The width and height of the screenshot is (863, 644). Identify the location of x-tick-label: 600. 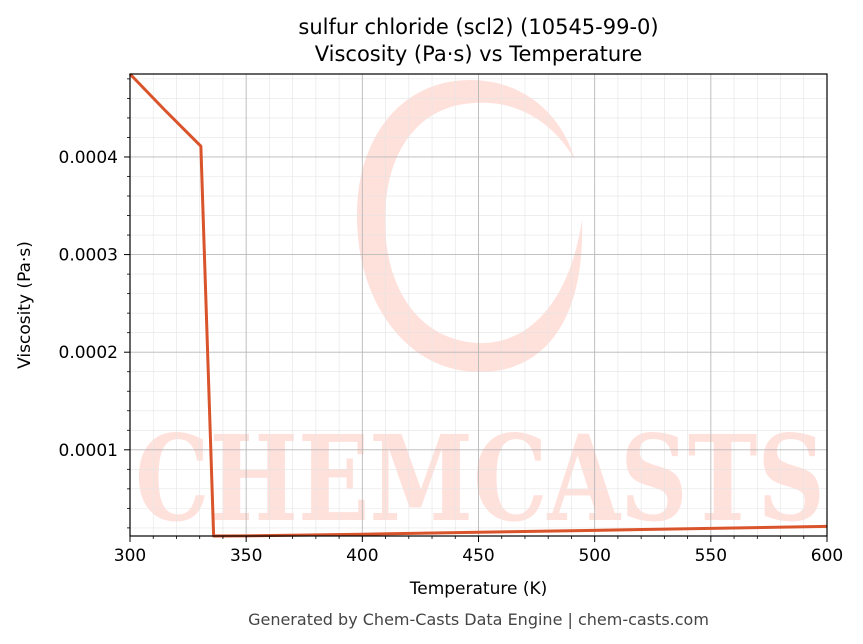
(827, 556).